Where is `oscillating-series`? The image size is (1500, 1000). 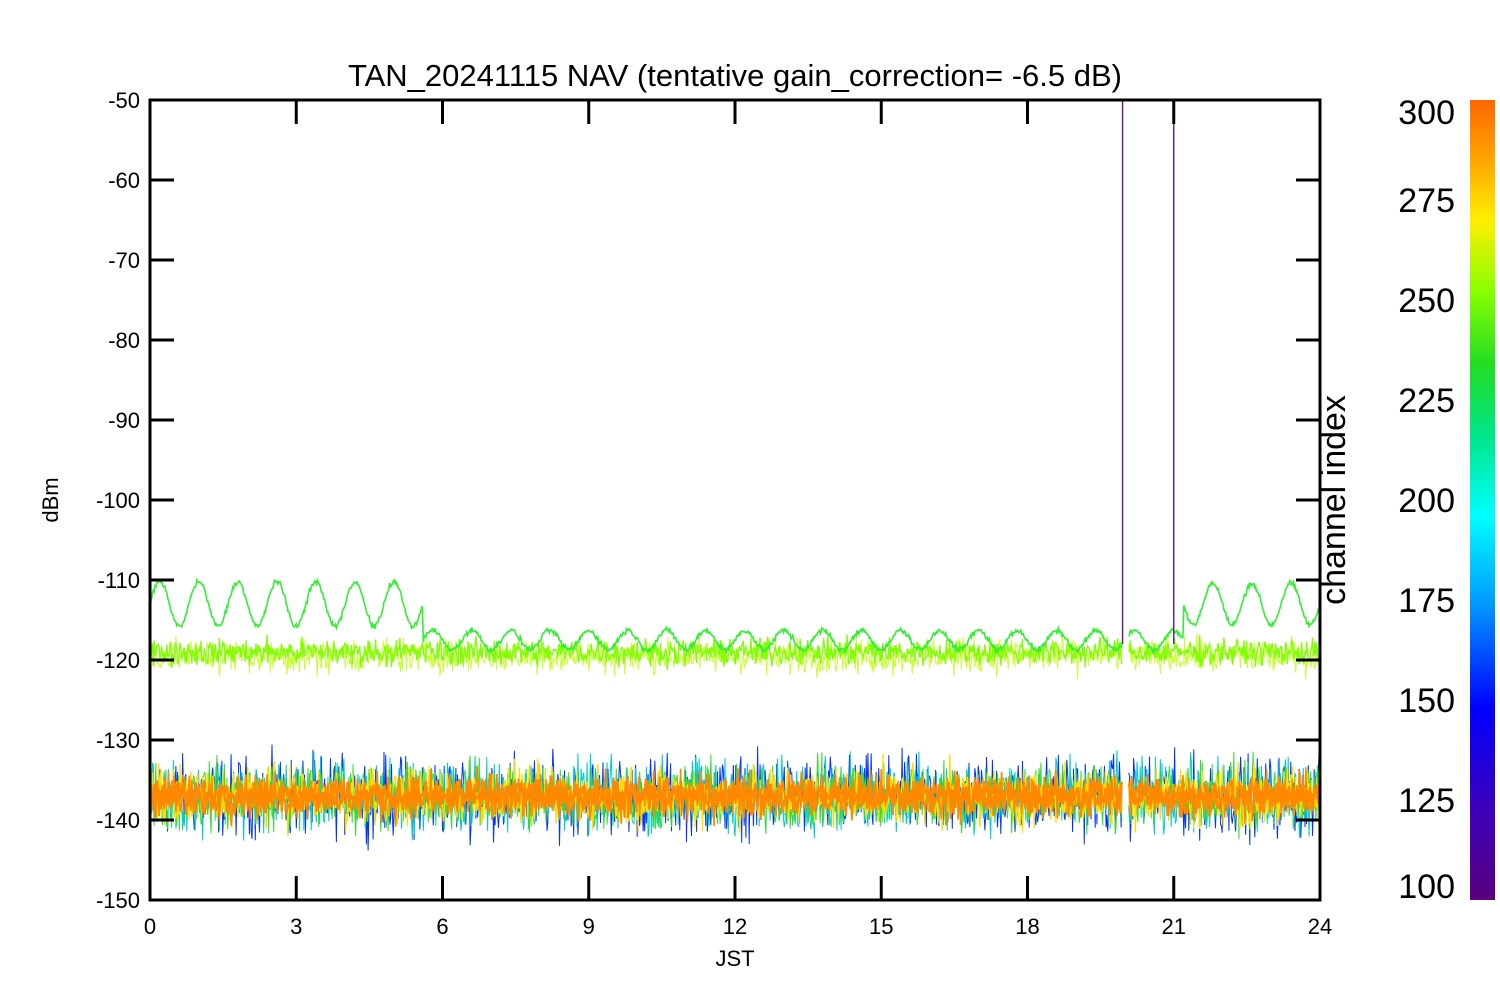 oscillating-series is located at coordinates (735, 616).